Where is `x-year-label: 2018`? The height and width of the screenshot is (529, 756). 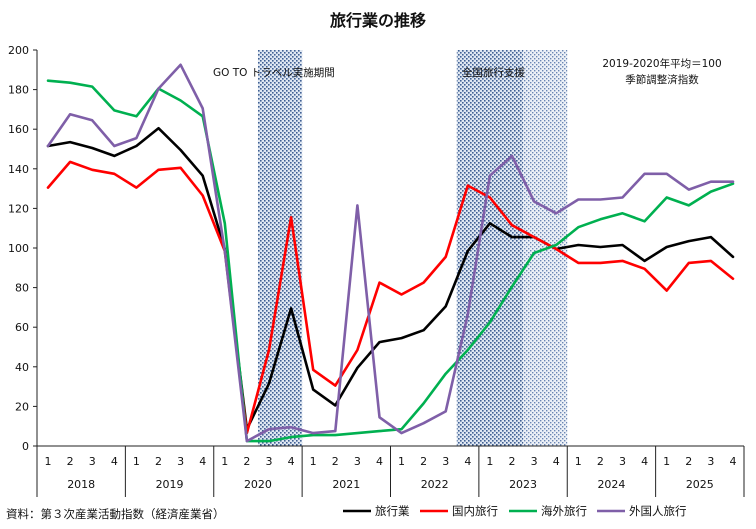 x-year-label: 2018 is located at coordinates (81, 484).